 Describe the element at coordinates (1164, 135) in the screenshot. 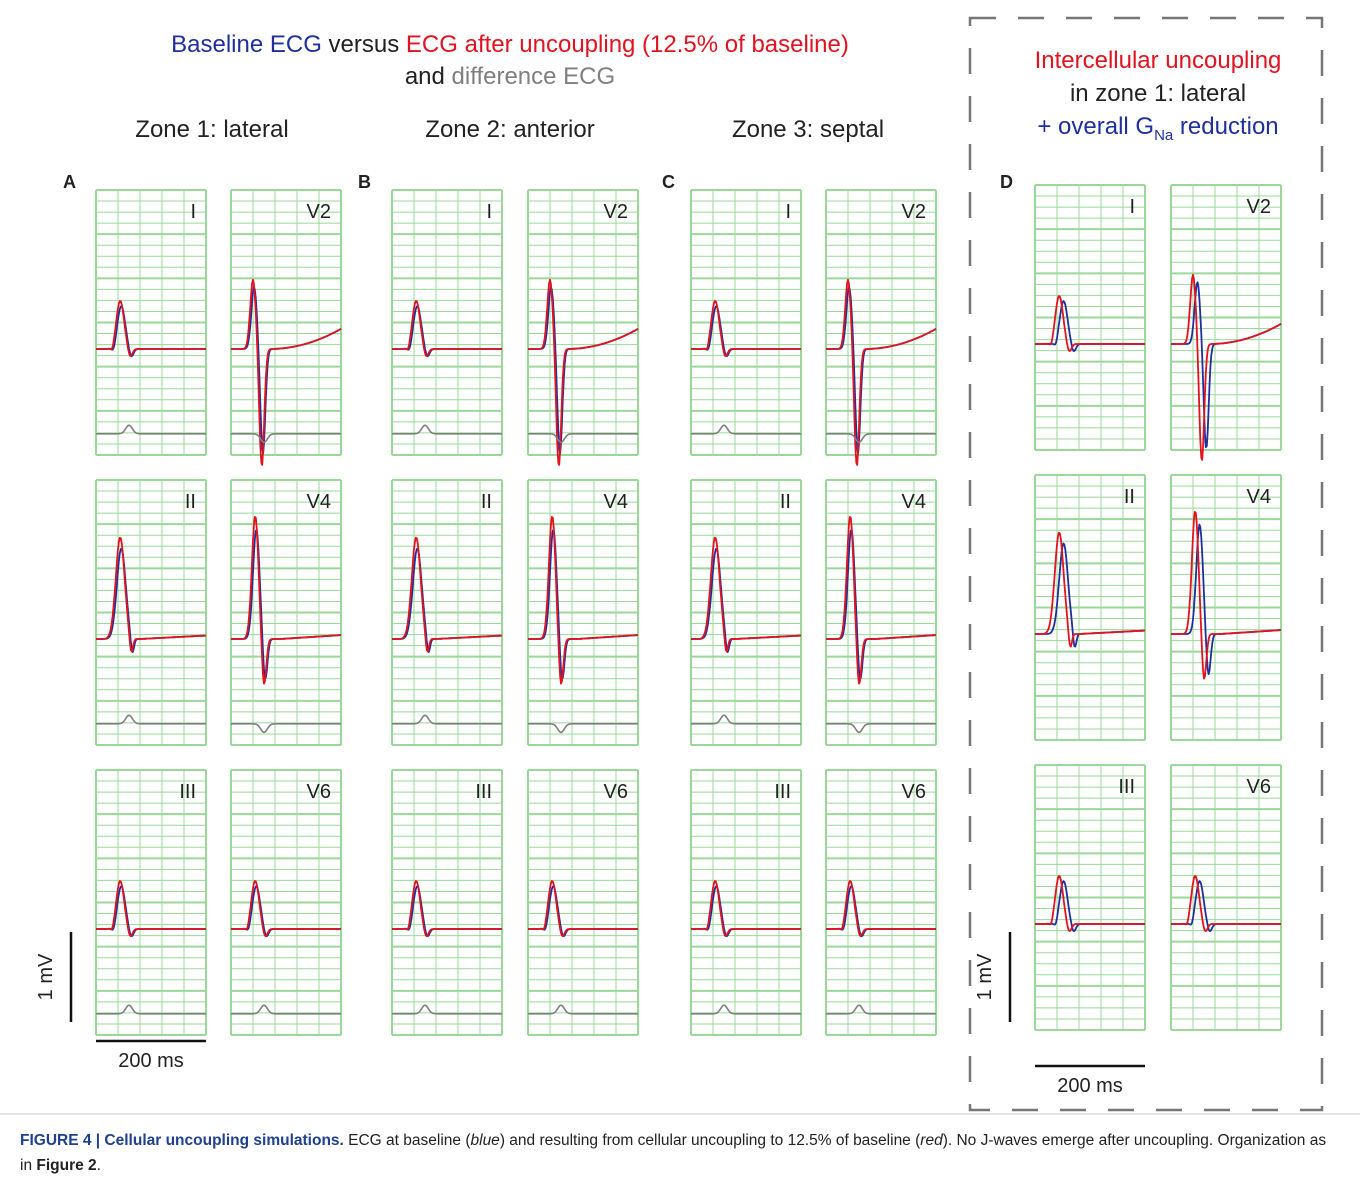

I see `side-title-sub: Na` at that location.